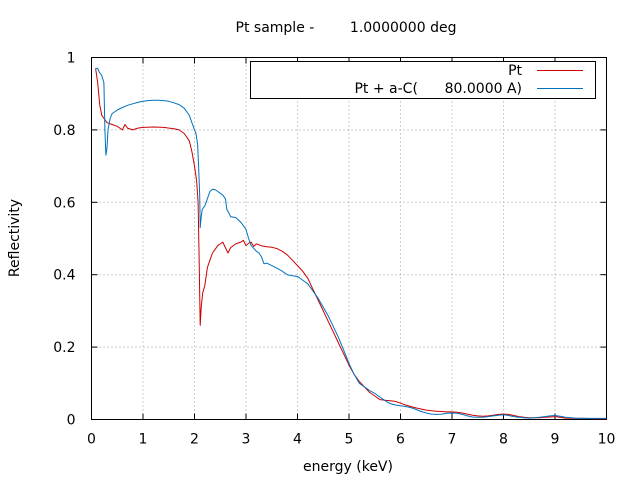 Image resolution: width=640 pixels, height=480 pixels. Describe the element at coordinates (143, 440) in the screenshot. I see `x-tick-label: 1` at that location.